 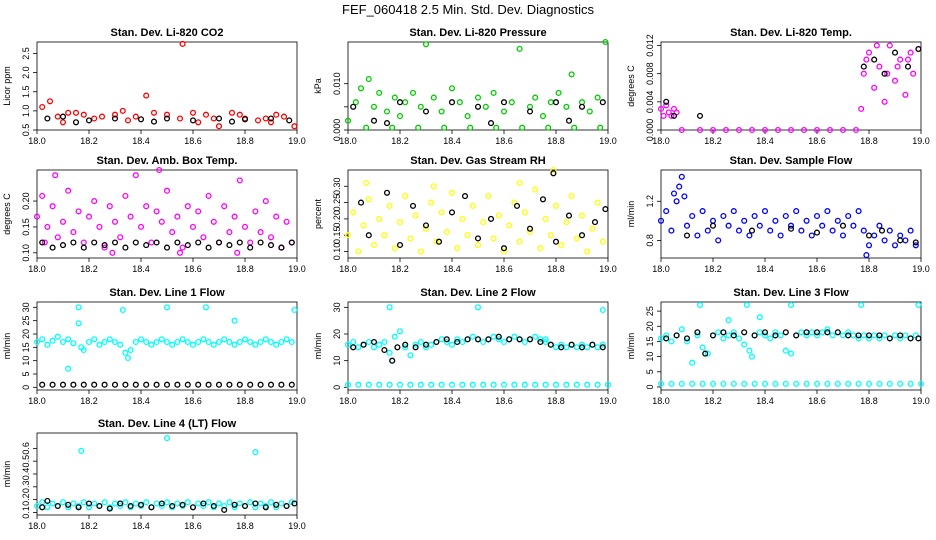 What do you see at coordinates (337, 203) in the screenshot?
I see `y-tick-label: 0.25` at bounding box center [337, 203].